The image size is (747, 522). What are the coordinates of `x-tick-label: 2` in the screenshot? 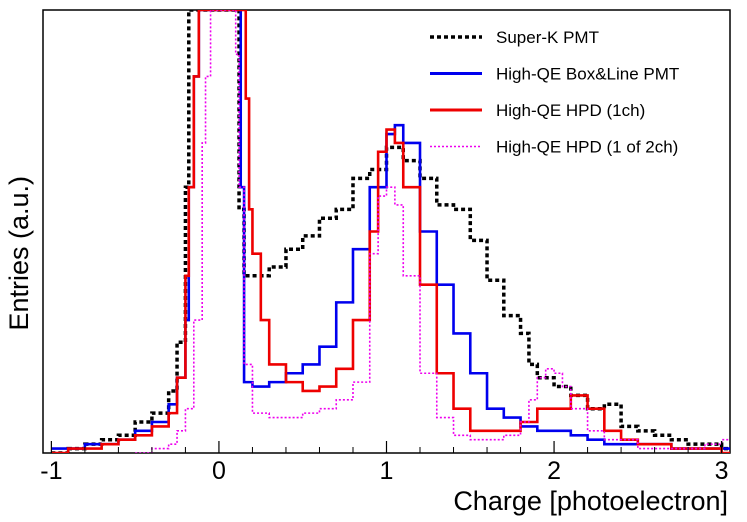 It's located at (554, 471).